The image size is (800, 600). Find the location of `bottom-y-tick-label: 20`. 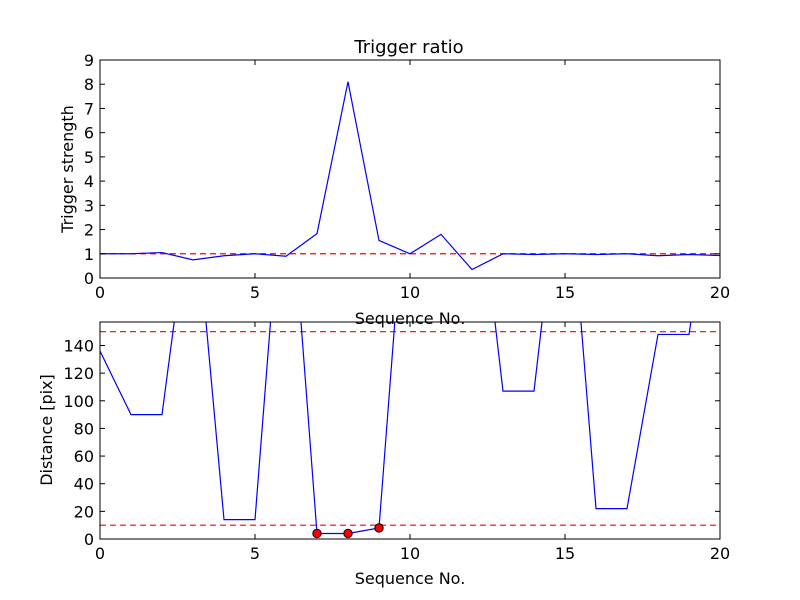

bottom-y-tick-label: 20 is located at coordinates (84, 511).